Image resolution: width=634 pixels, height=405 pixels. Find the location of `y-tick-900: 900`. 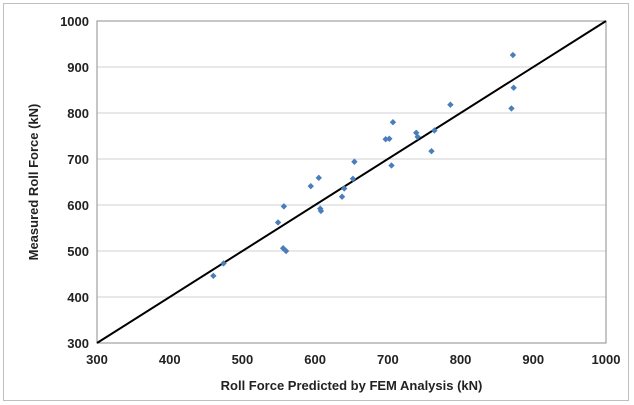

y-tick-900: 900 is located at coordinates (78, 67).